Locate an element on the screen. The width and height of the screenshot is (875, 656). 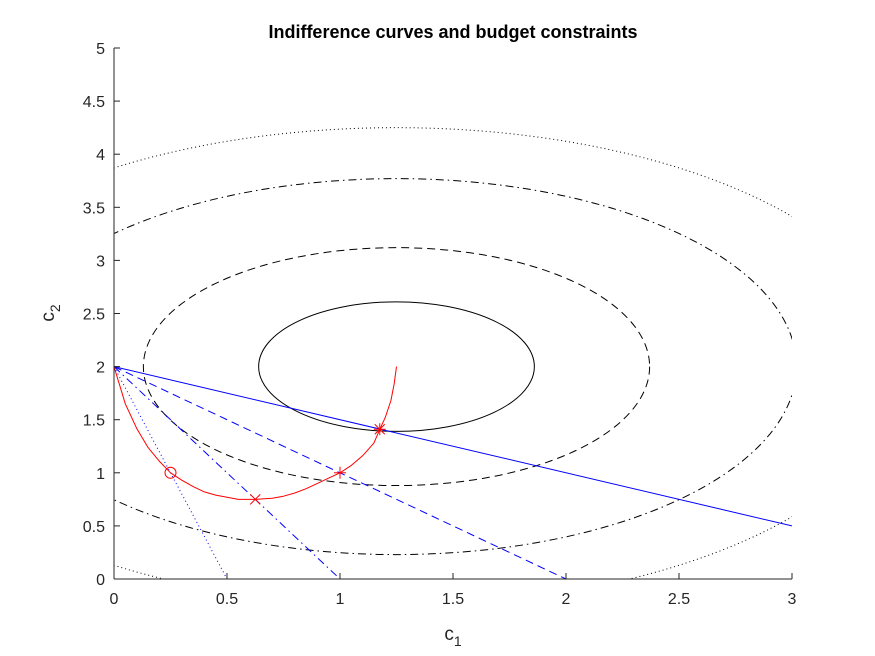
marker-x is located at coordinates (255, 499).